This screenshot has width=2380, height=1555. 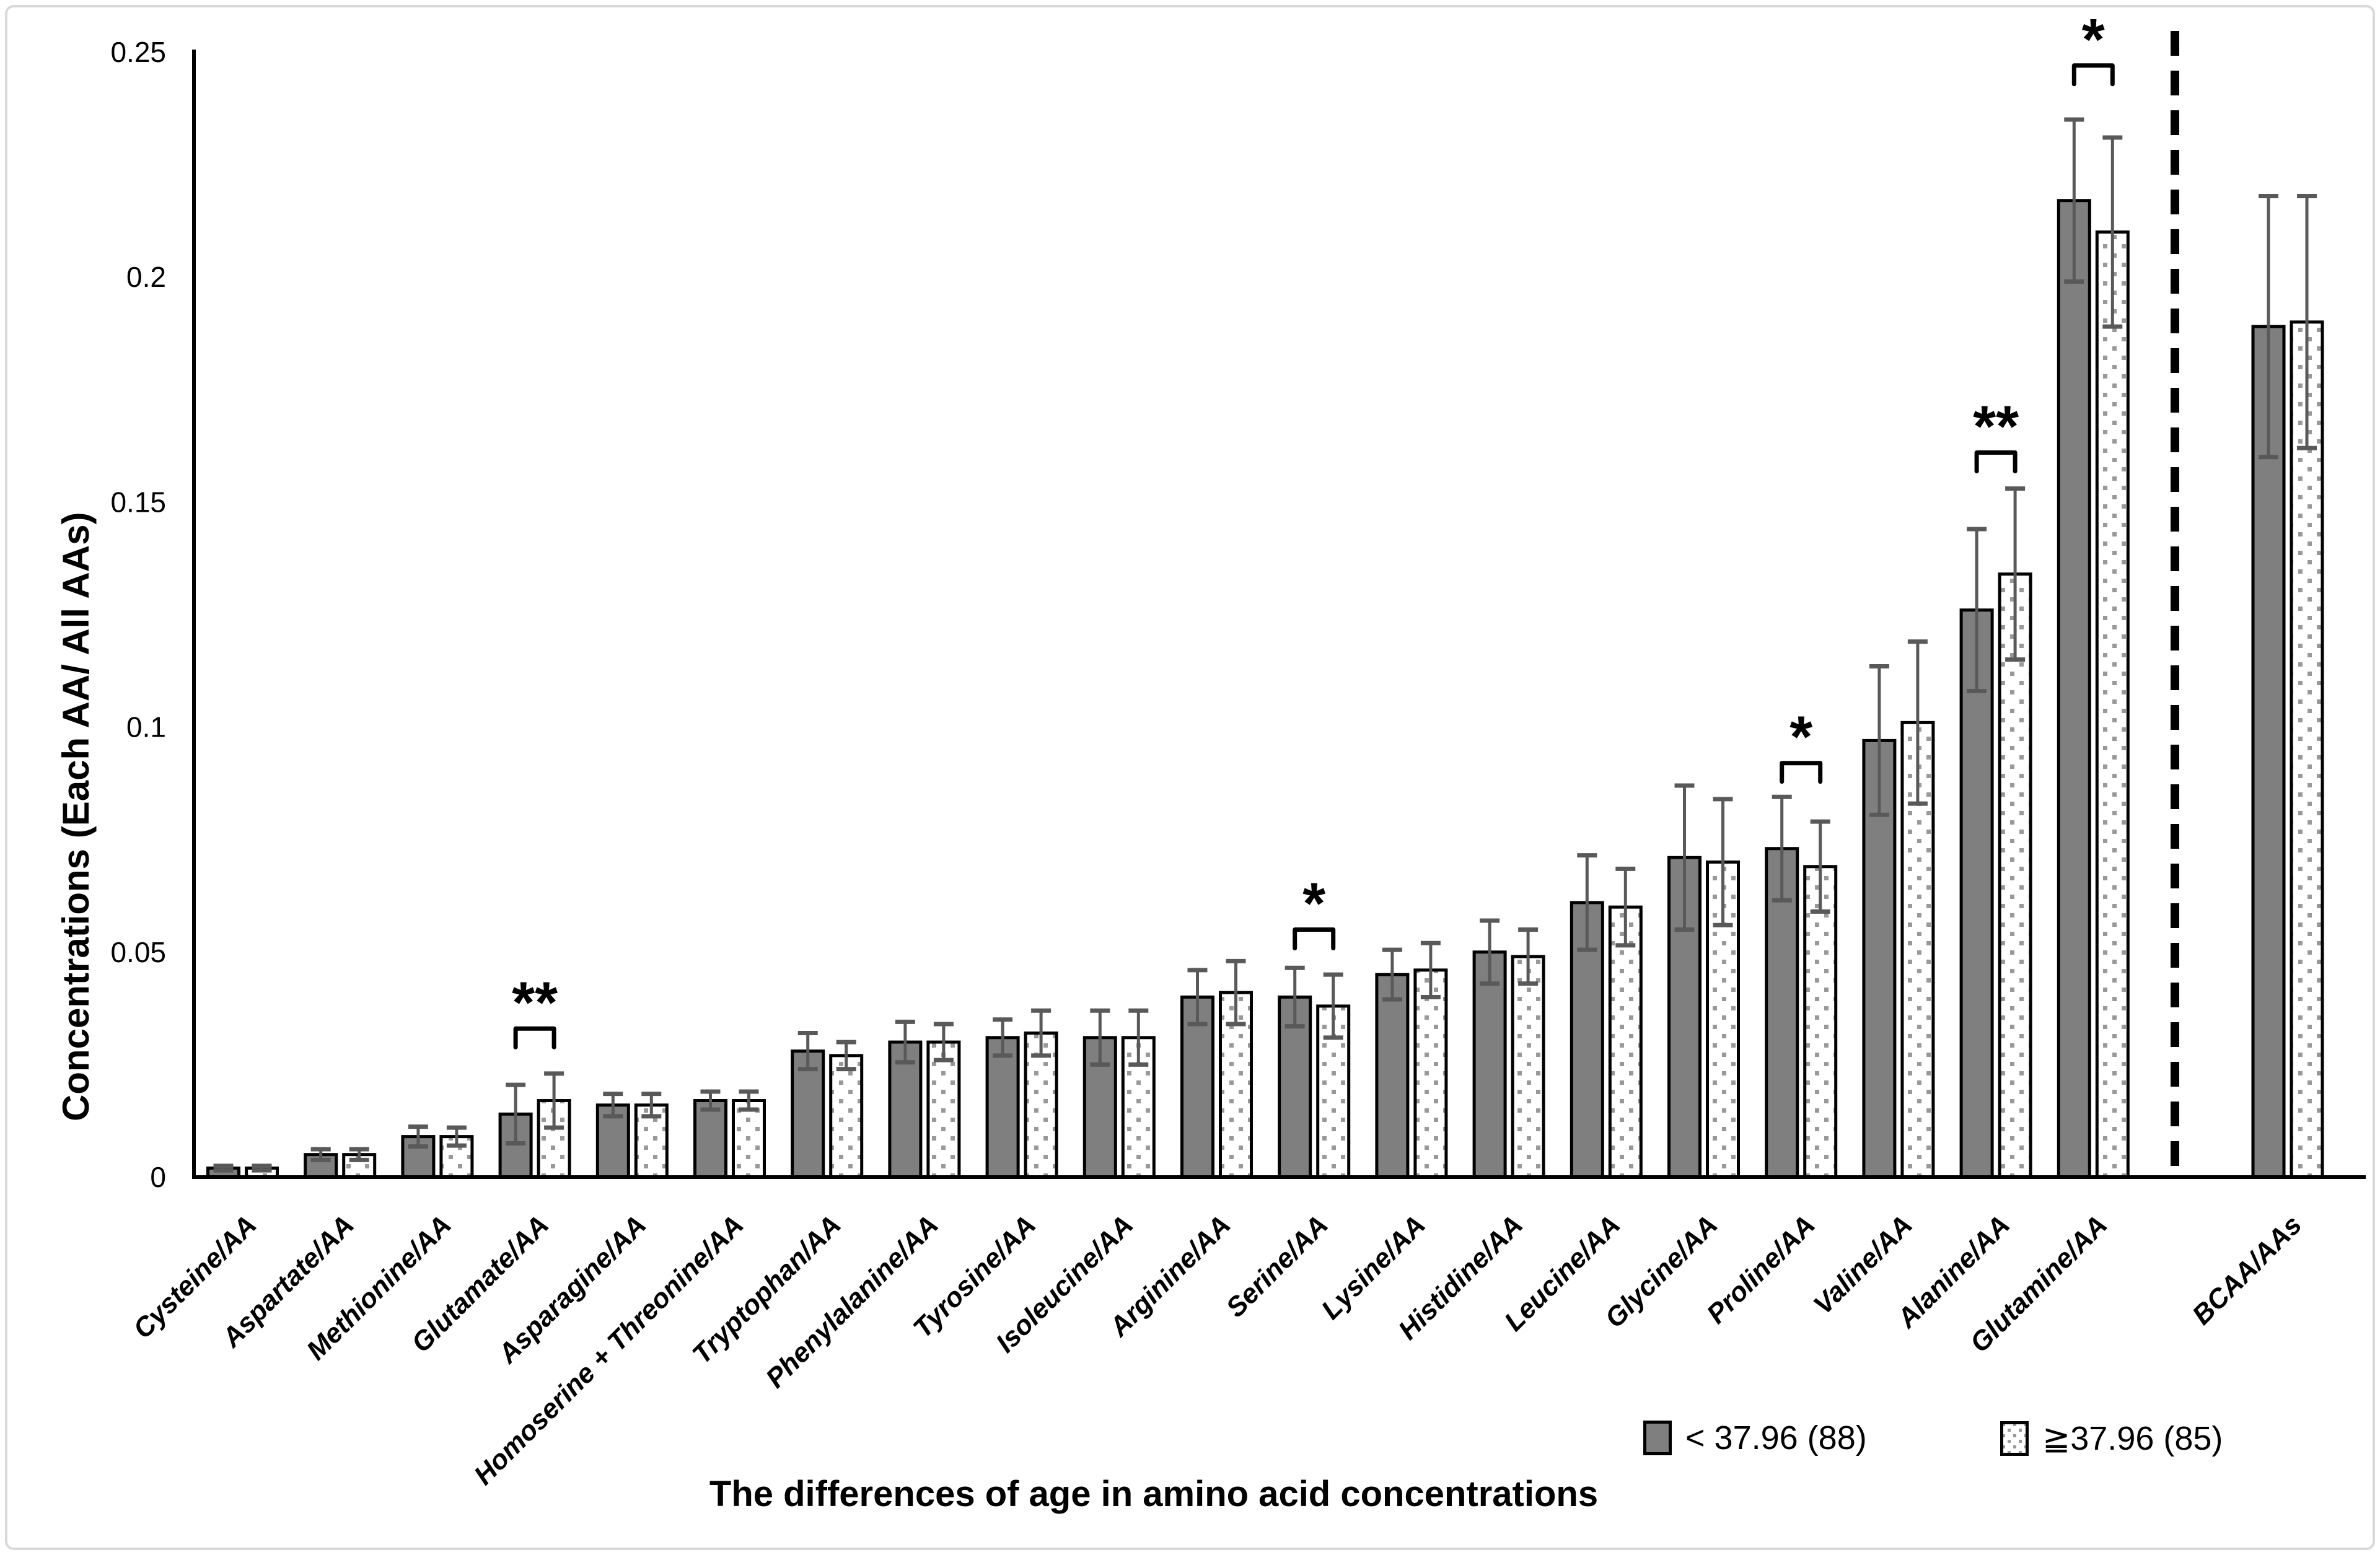 I want to click on legend-item-over-37: ≧37.96 (85), so click(x=2111, y=1438).